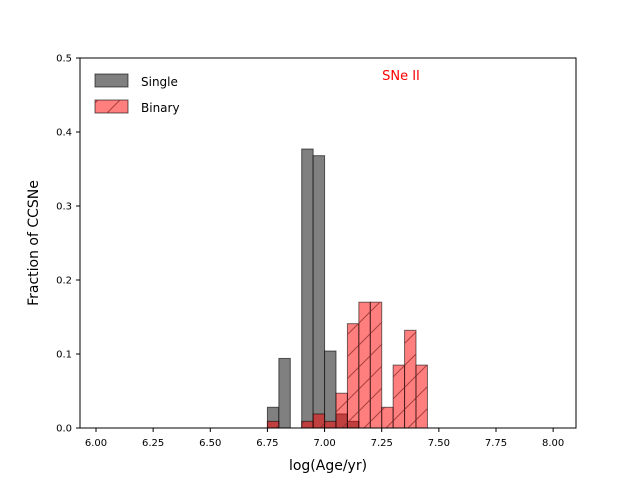 Image resolution: width=640 pixels, height=480 pixels. I want to click on y-tick-label-3: 0.3, so click(64, 207).